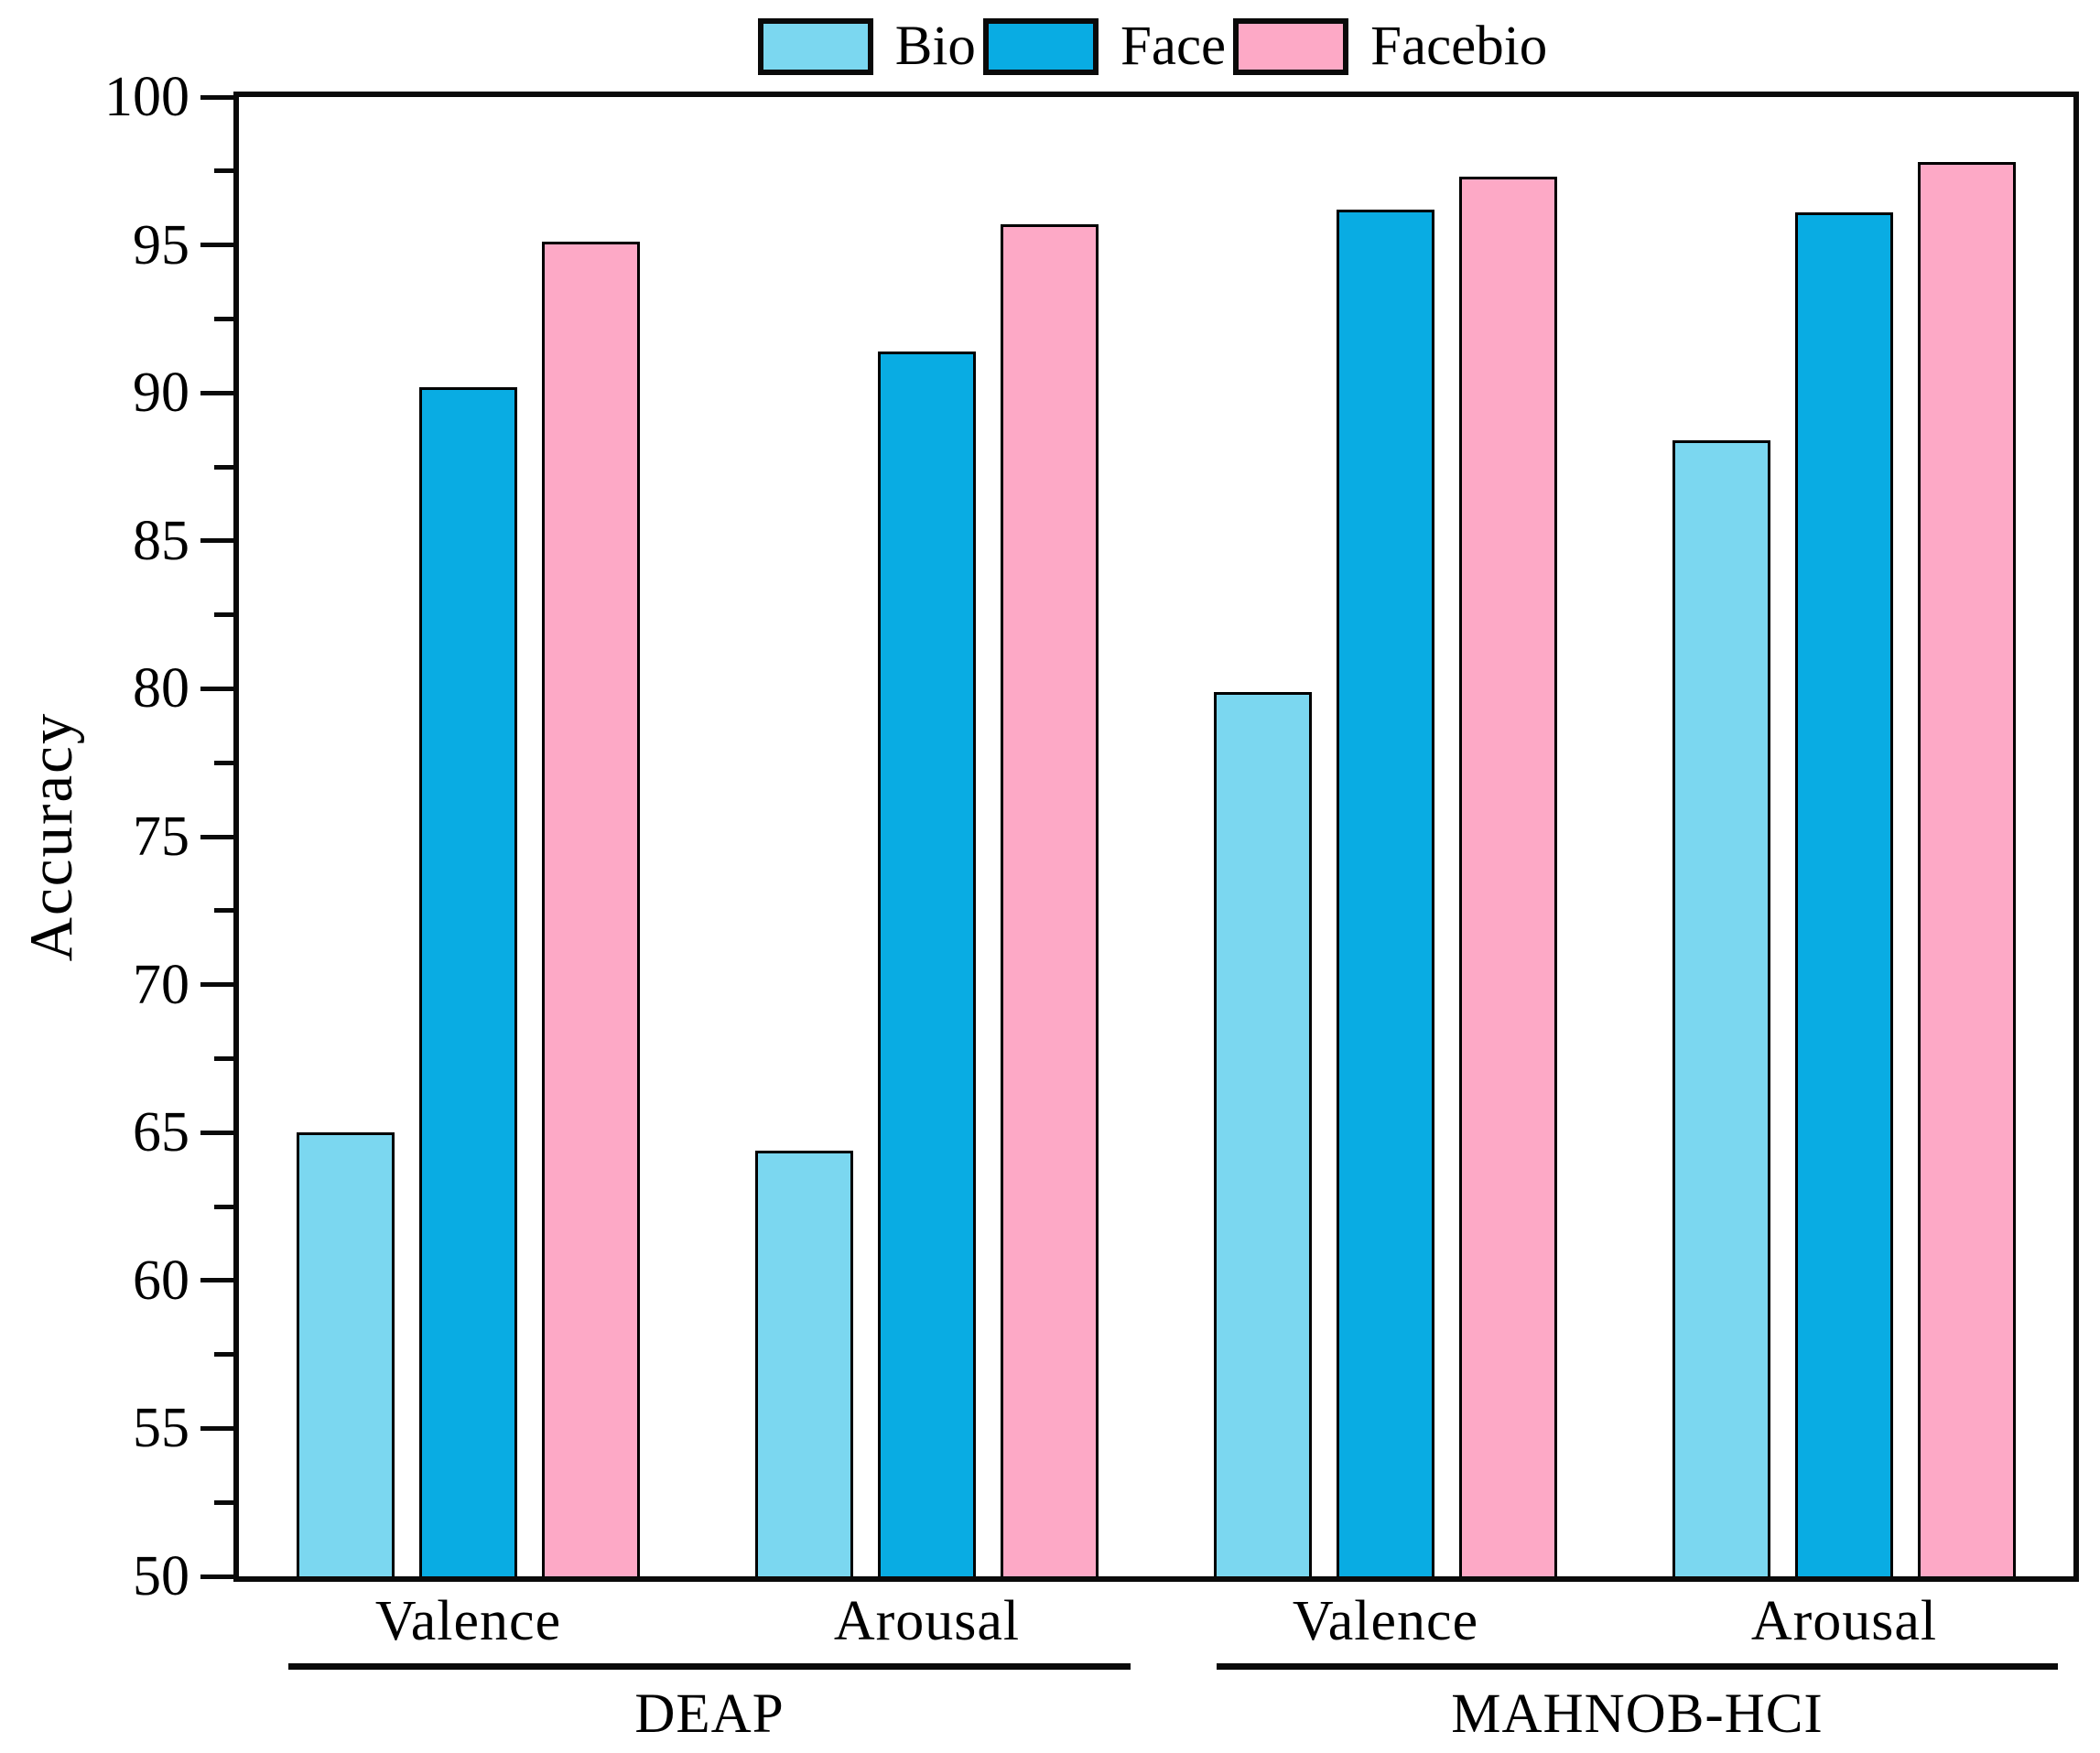 The width and height of the screenshot is (2100, 1753). I want to click on y-tick-label: 85, so click(161, 540).